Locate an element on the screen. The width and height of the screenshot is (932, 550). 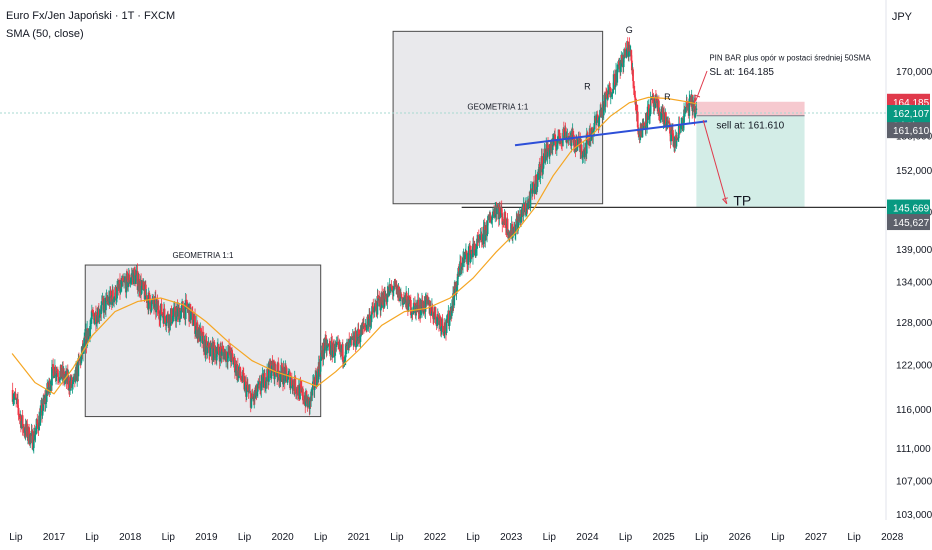
currency-label: JPY is located at coordinates (901, 17).